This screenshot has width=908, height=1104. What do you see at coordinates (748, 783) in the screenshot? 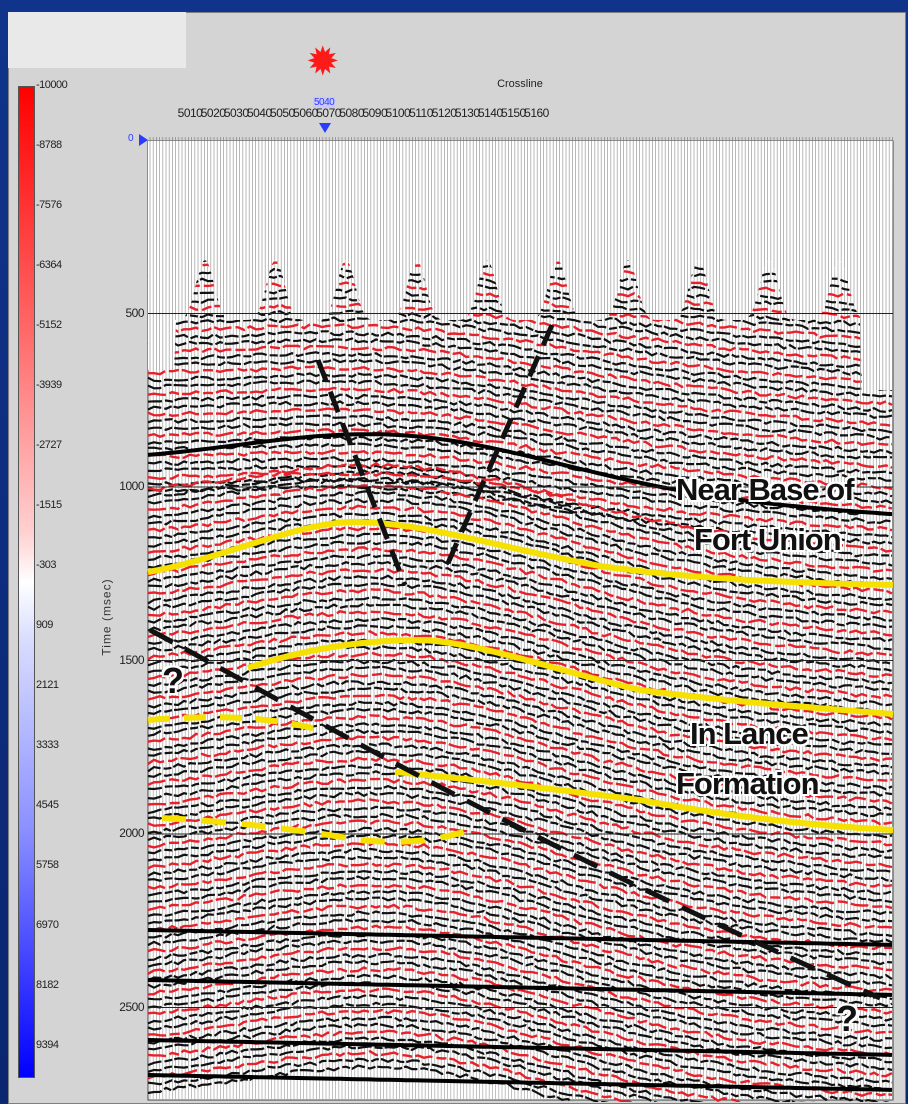
I see `annotation-formation: Formation` at bounding box center [748, 783].